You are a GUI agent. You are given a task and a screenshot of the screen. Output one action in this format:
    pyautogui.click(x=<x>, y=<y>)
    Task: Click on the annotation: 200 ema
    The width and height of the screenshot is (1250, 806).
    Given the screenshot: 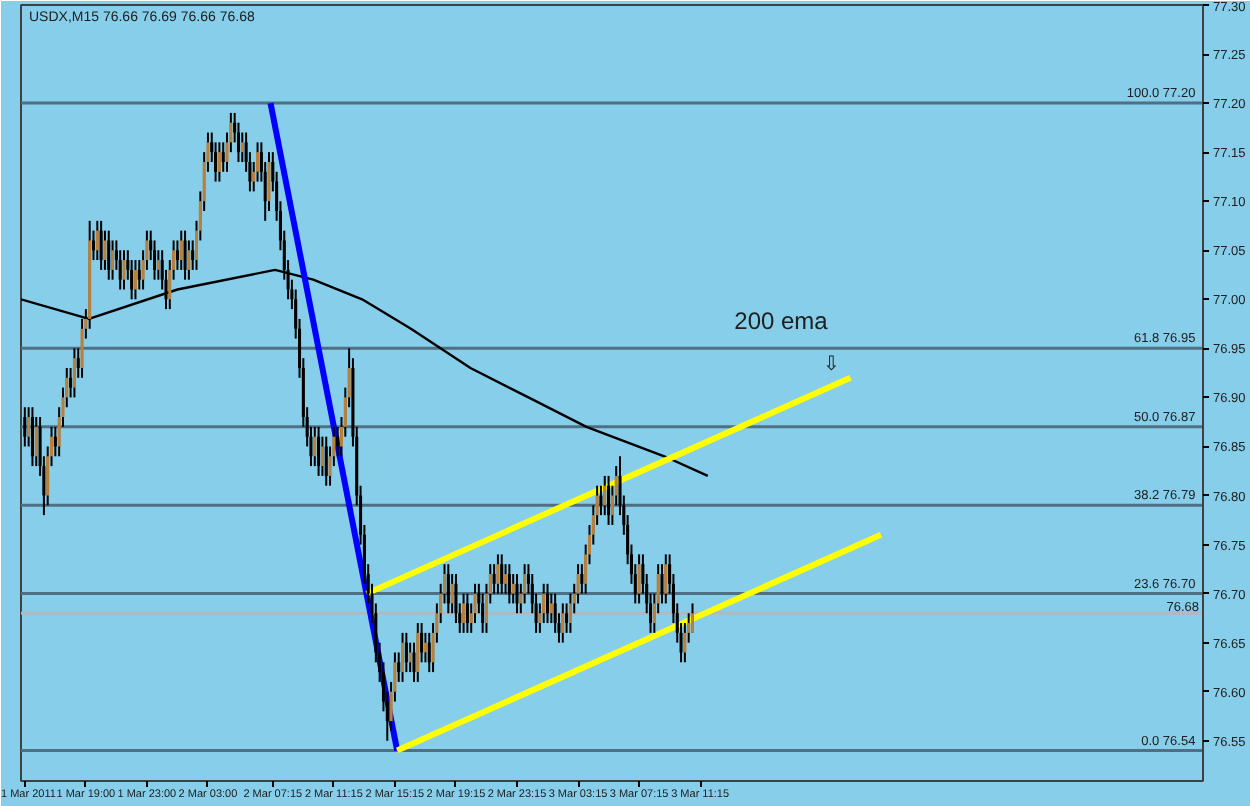 What is the action you would take?
    pyautogui.click(x=781, y=321)
    